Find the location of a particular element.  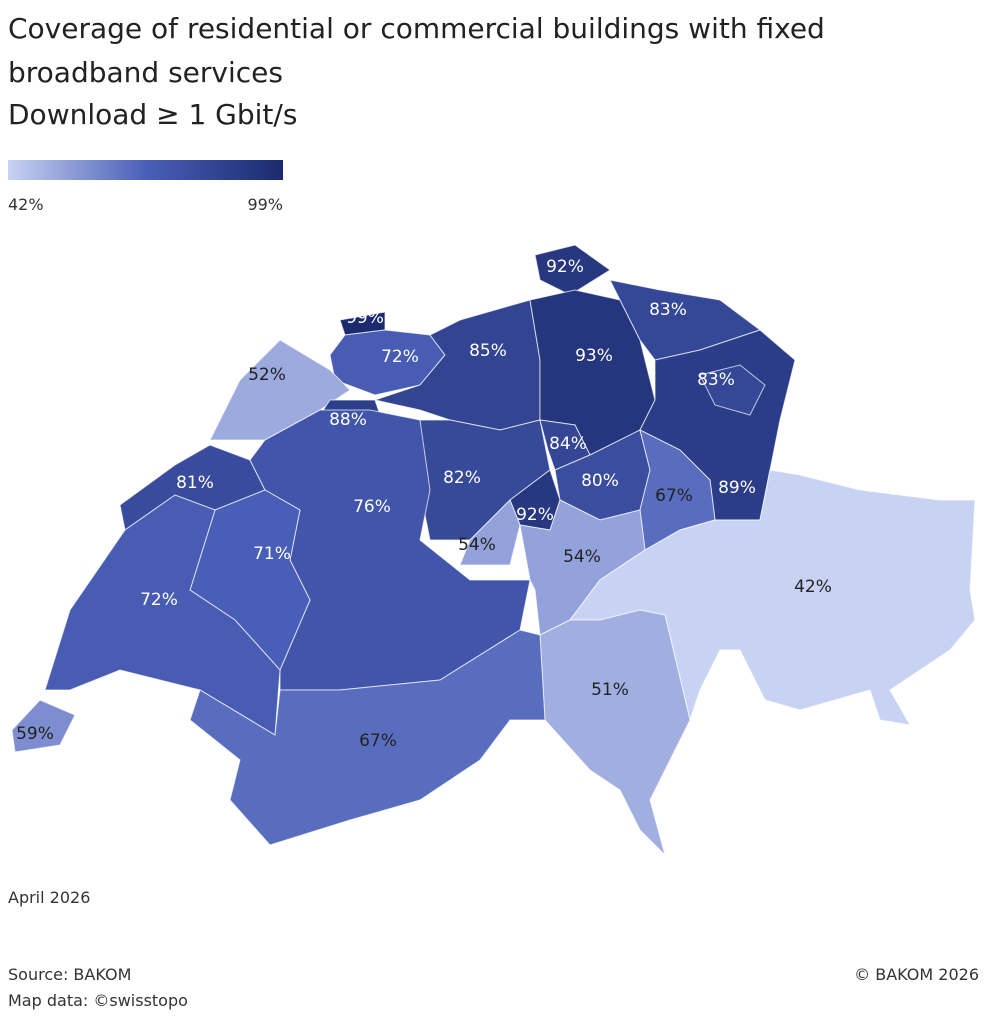

region-label: 84% is located at coordinates (568, 444).